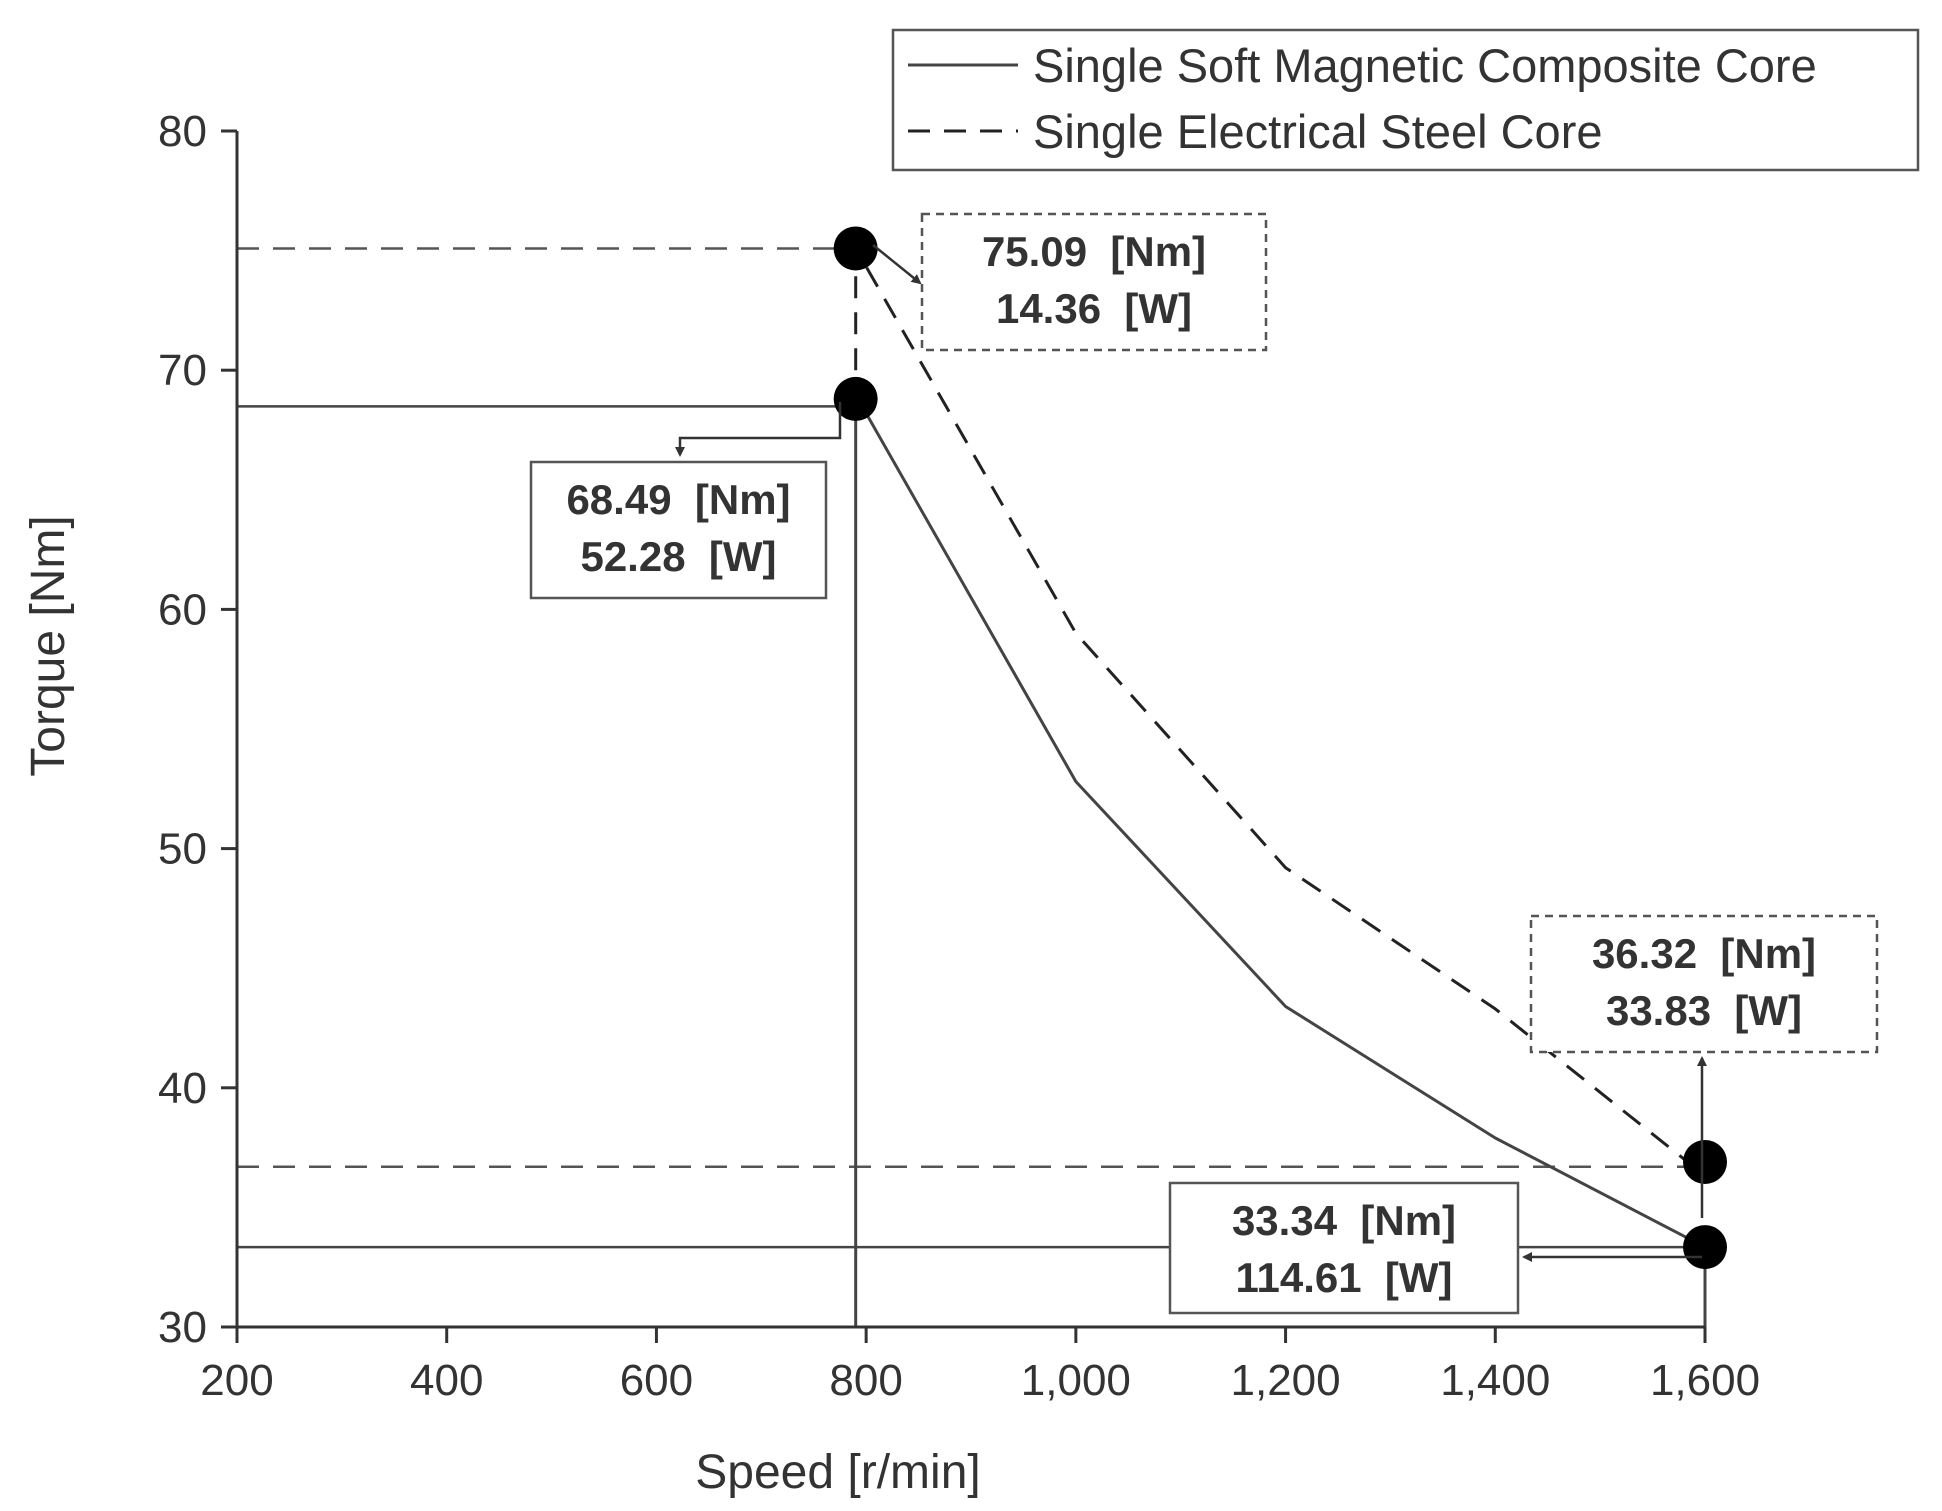 This screenshot has height=1511, width=1942. What do you see at coordinates (182, 131) in the screenshot?
I see `y-tick-label-5: 80` at bounding box center [182, 131].